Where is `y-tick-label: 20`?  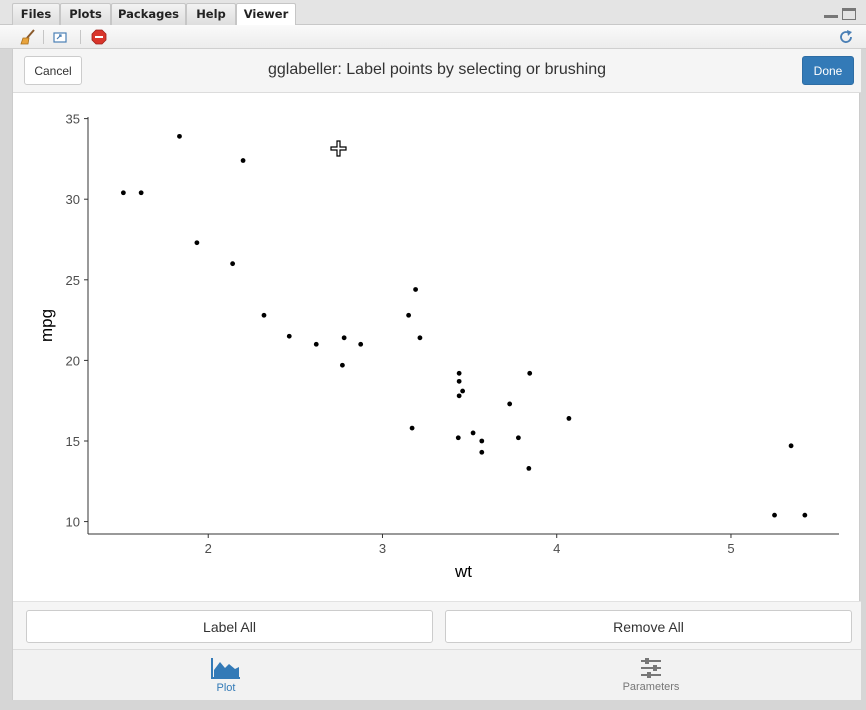
y-tick-label: 20 is located at coordinates (73, 360).